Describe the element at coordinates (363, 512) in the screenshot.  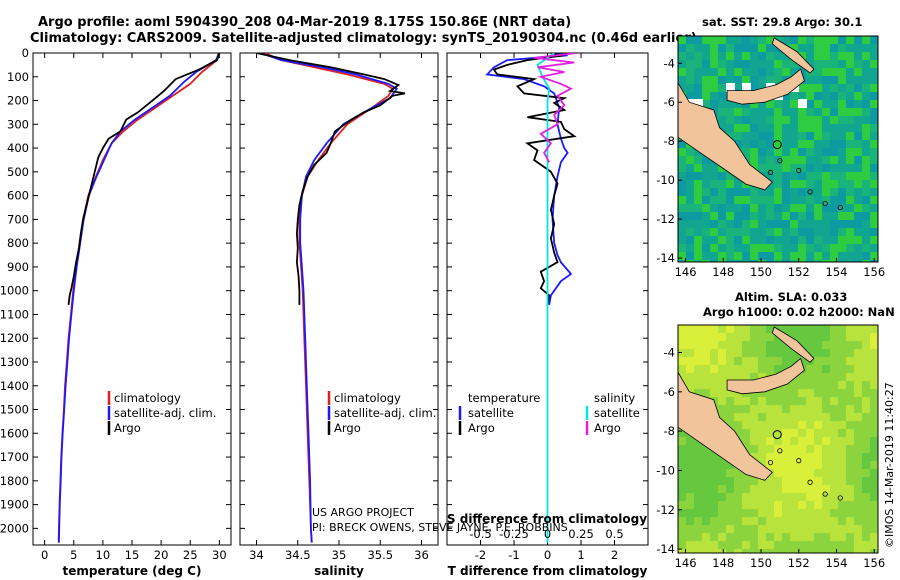
I see `credit-project: US ARGO PROJECT` at that location.